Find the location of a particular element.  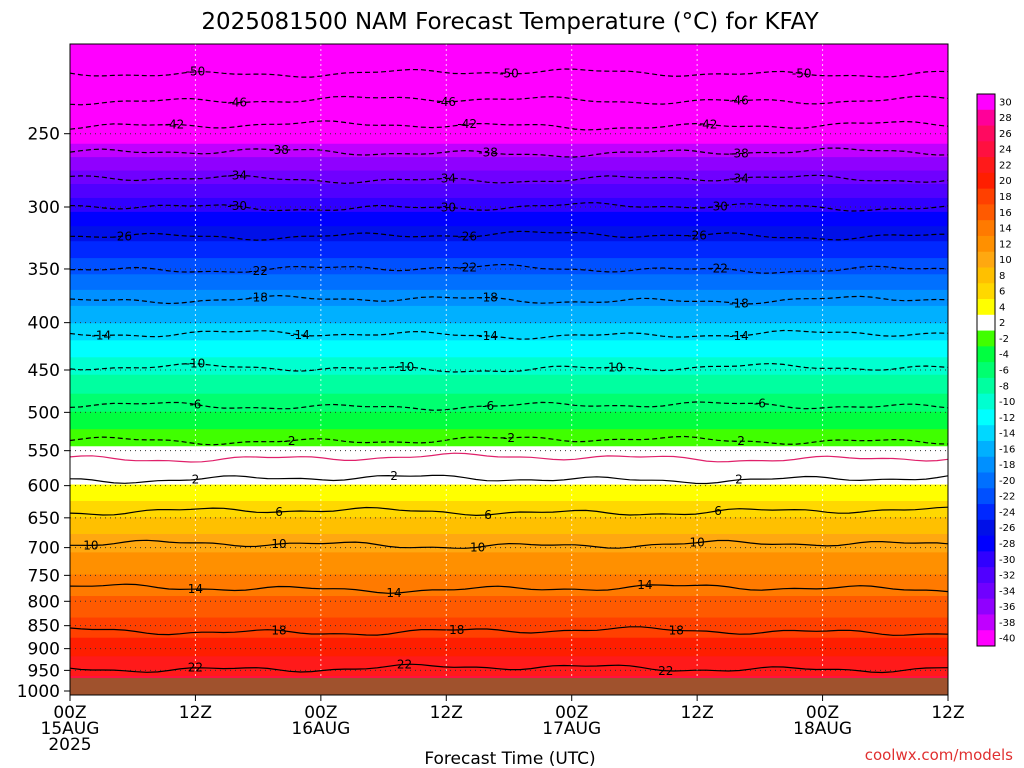

y-tick-label: 500 is located at coordinates (44, 413).